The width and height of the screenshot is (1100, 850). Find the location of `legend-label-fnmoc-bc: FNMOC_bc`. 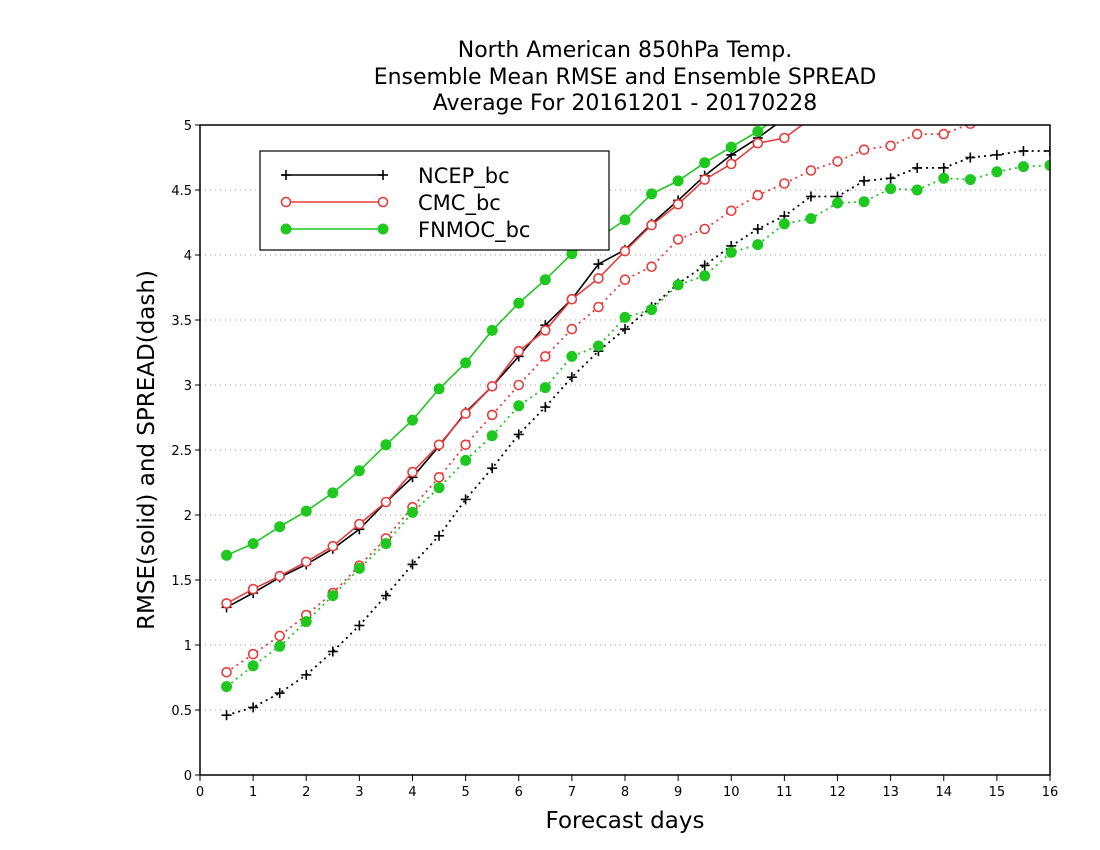

legend-label-fnmoc-bc: FNMOC_bc is located at coordinates (474, 230).